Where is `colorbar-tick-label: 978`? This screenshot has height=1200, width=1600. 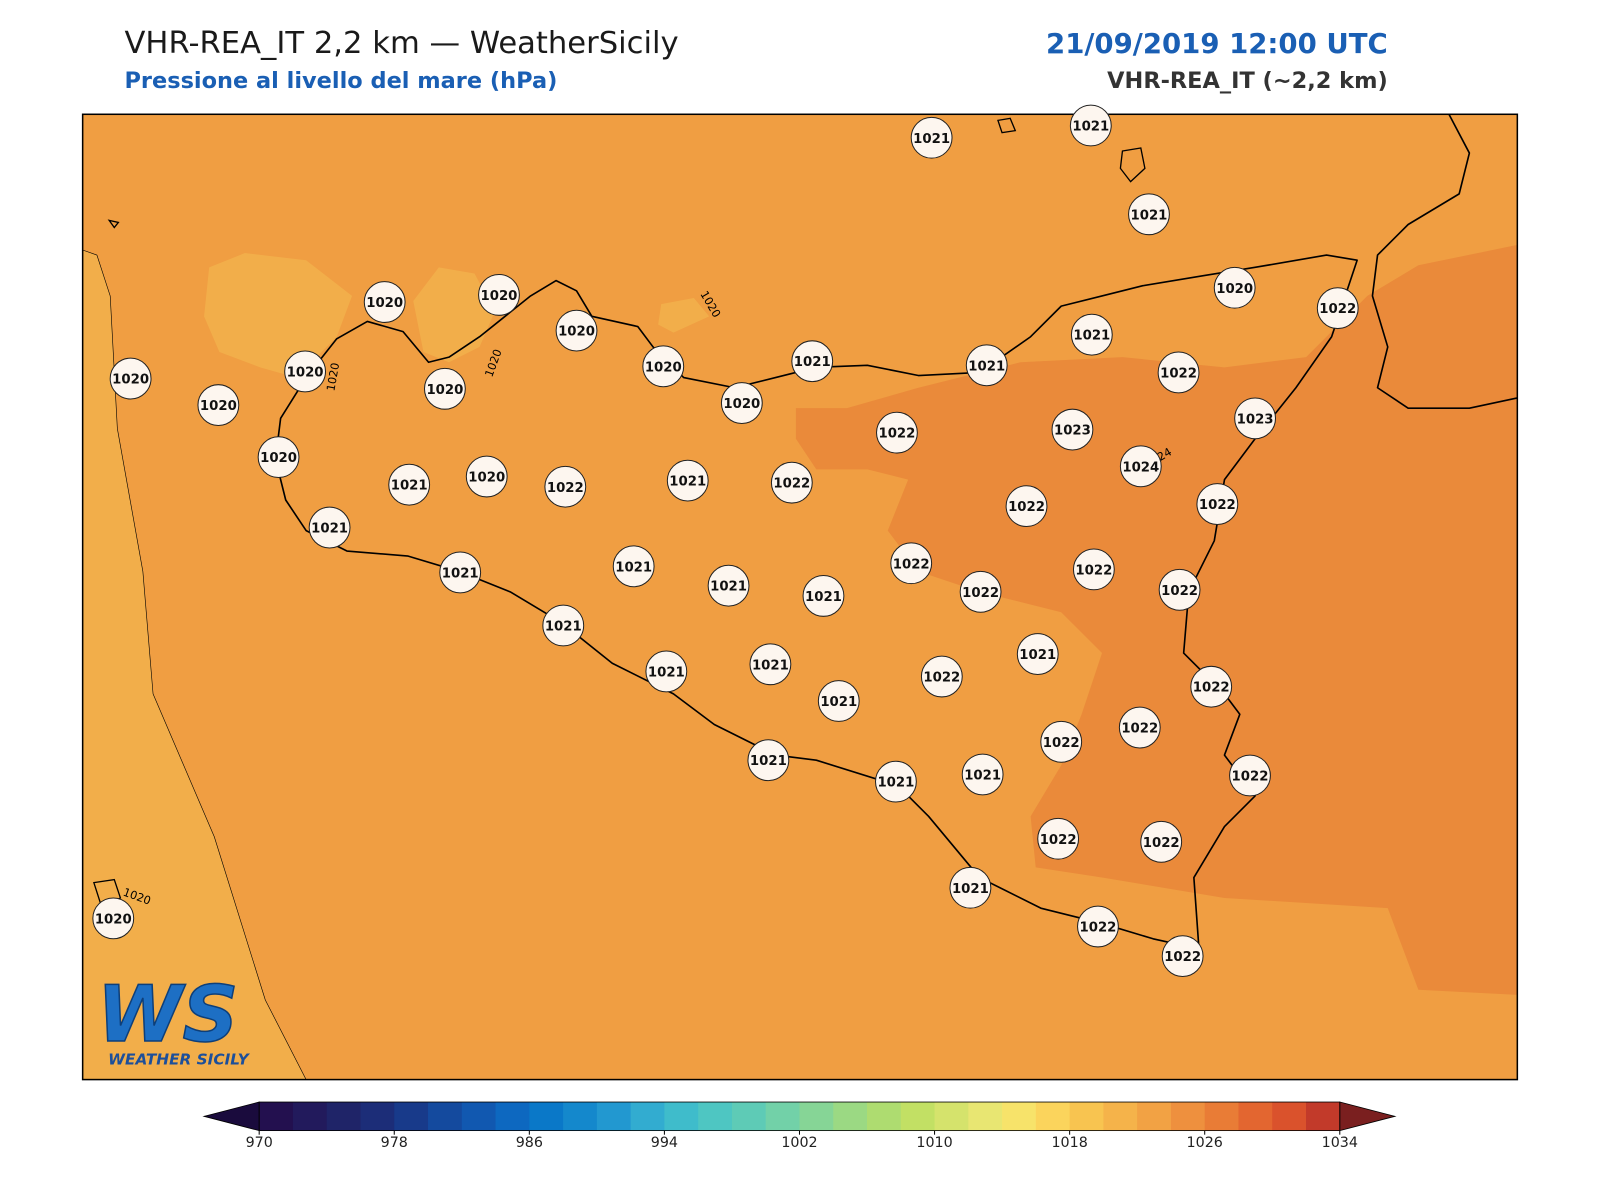 colorbar-tick-label: 978 is located at coordinates (394, 1143).